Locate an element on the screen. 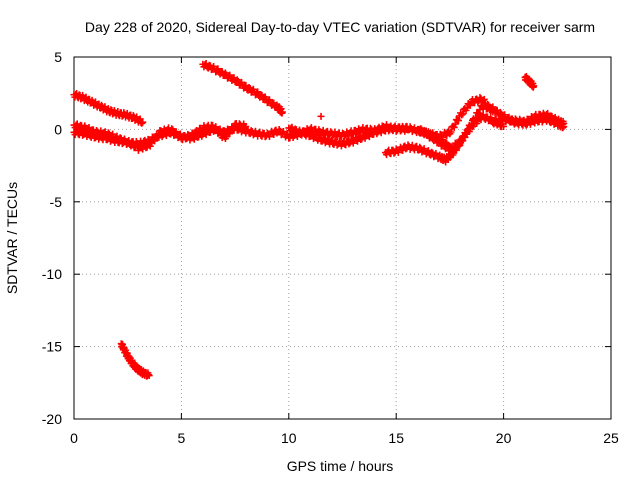  x-tick-label: 20 is located at coordinates (504, 438).